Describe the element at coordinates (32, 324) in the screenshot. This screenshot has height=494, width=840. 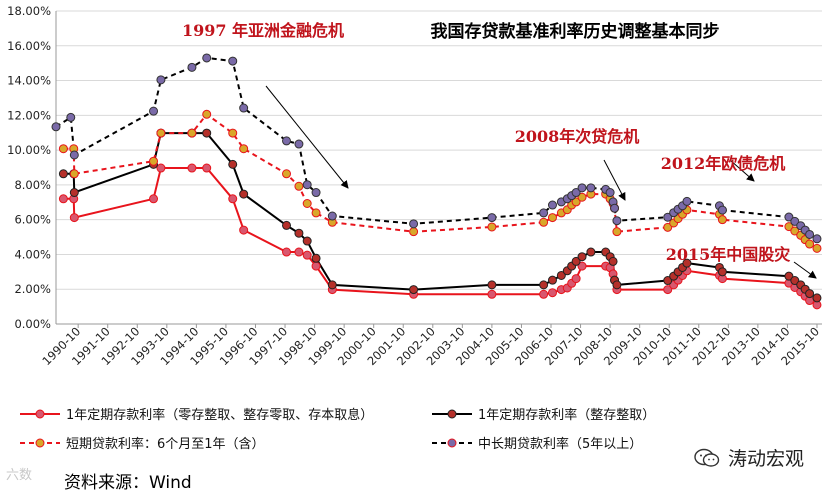
I see `y-tick-label: 0.00%` at that location.